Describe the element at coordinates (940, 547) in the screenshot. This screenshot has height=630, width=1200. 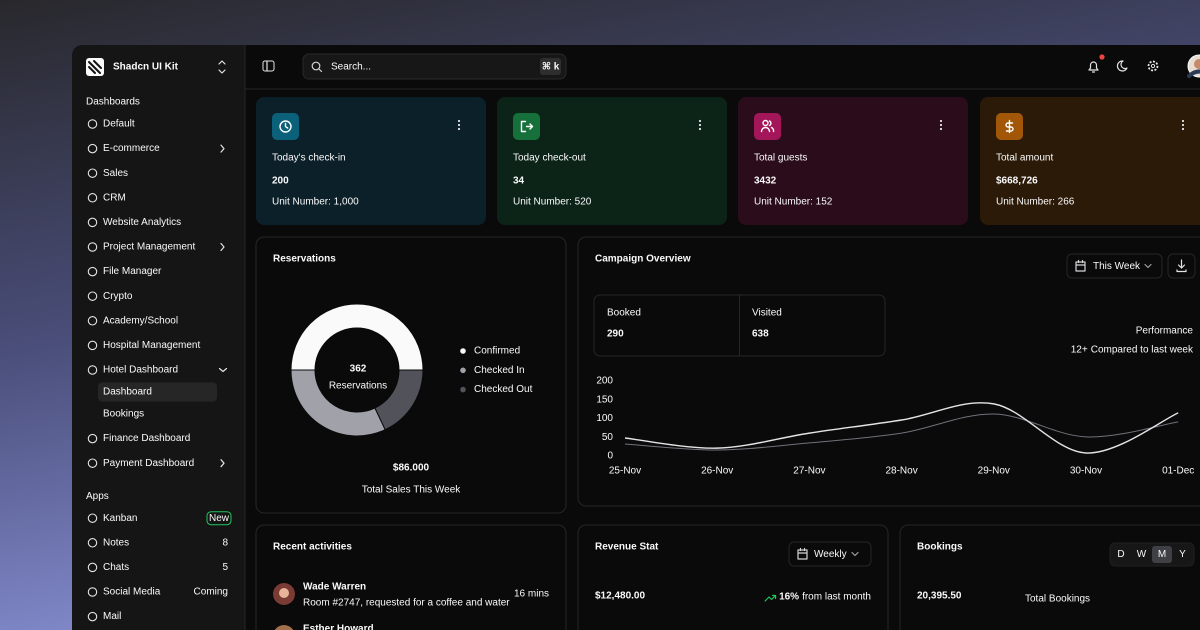
I see `card-title: Bookings` at that location.